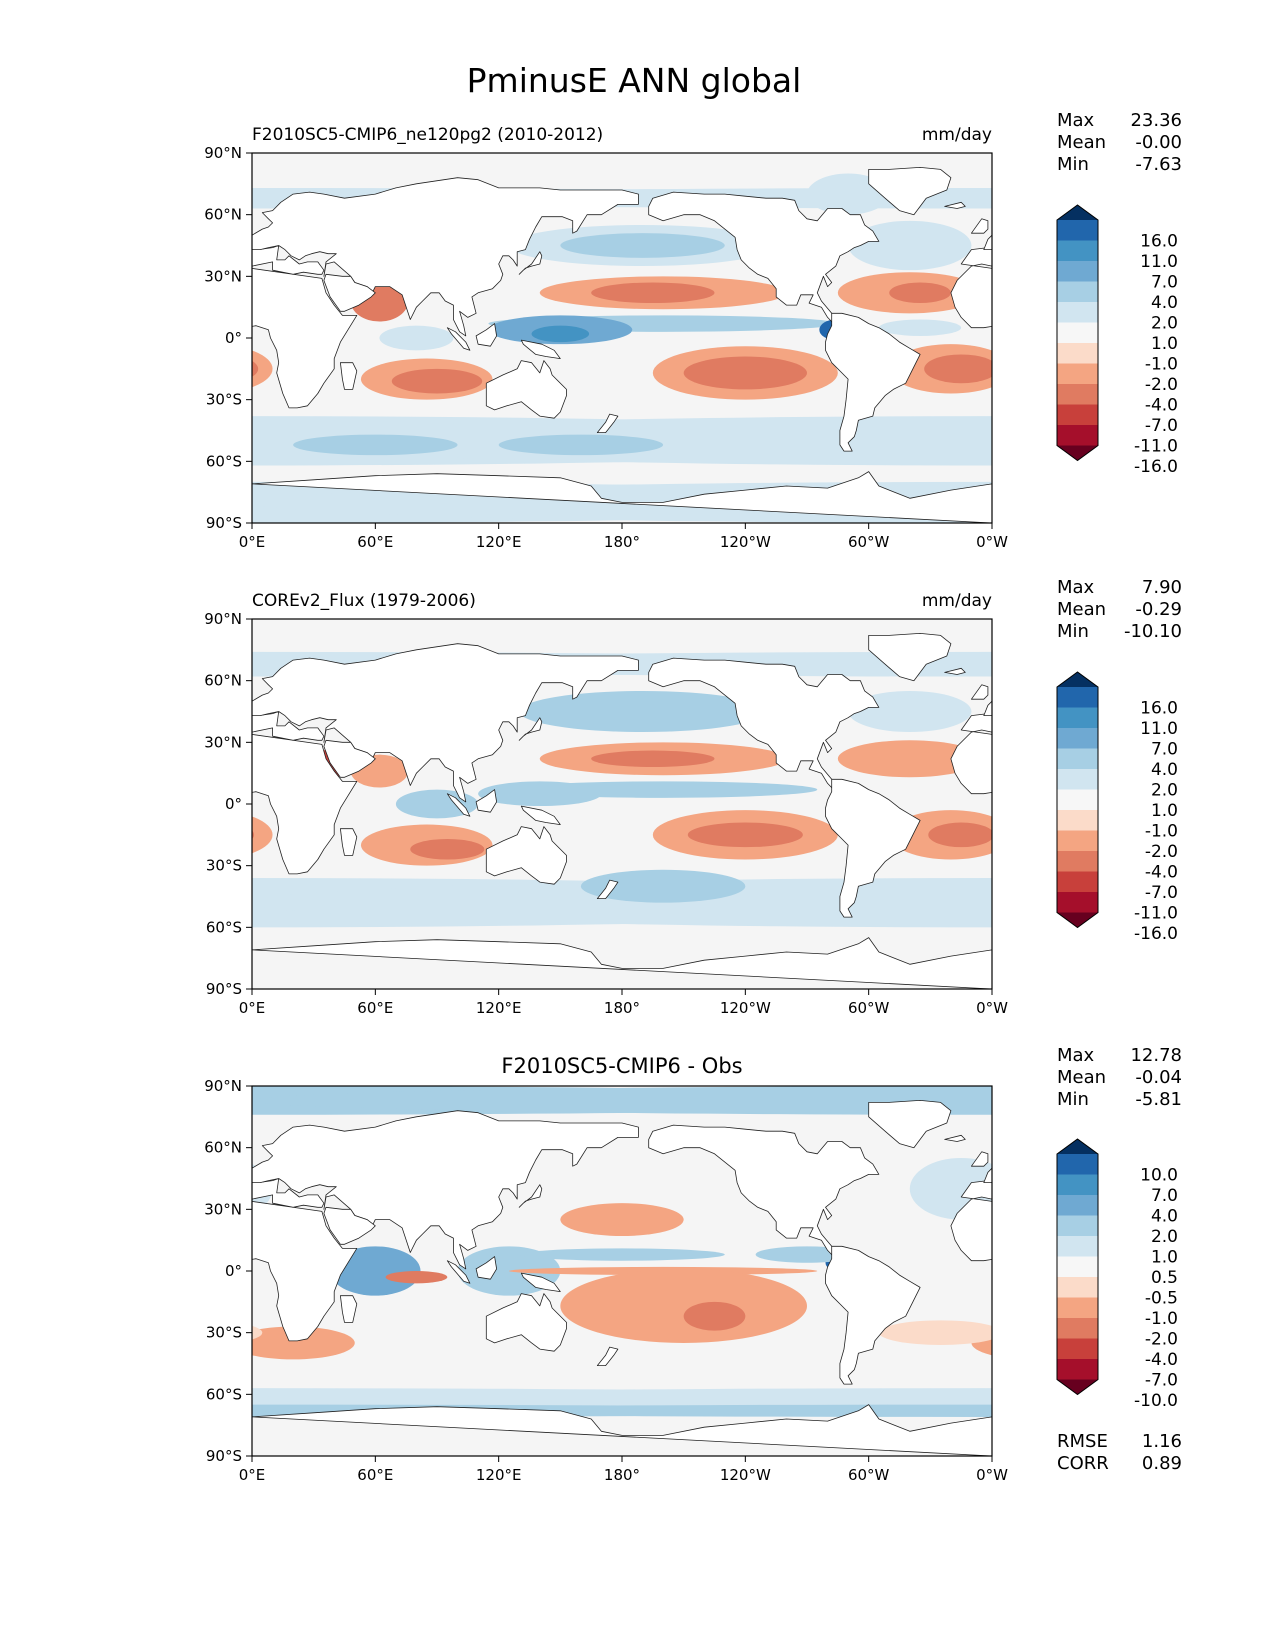 The width and height of the screenshot is (1275, 1650). I want to click on colorbar-tick-label: 16.0, so click(1159, 709).